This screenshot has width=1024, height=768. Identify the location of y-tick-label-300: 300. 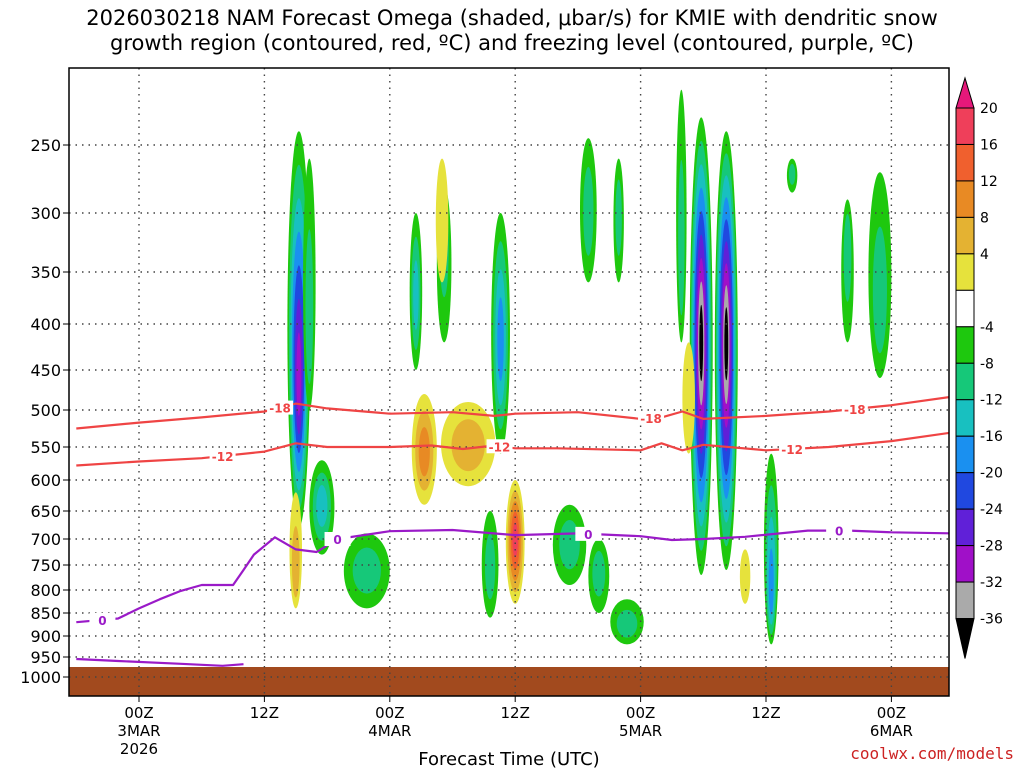
(45, 213).